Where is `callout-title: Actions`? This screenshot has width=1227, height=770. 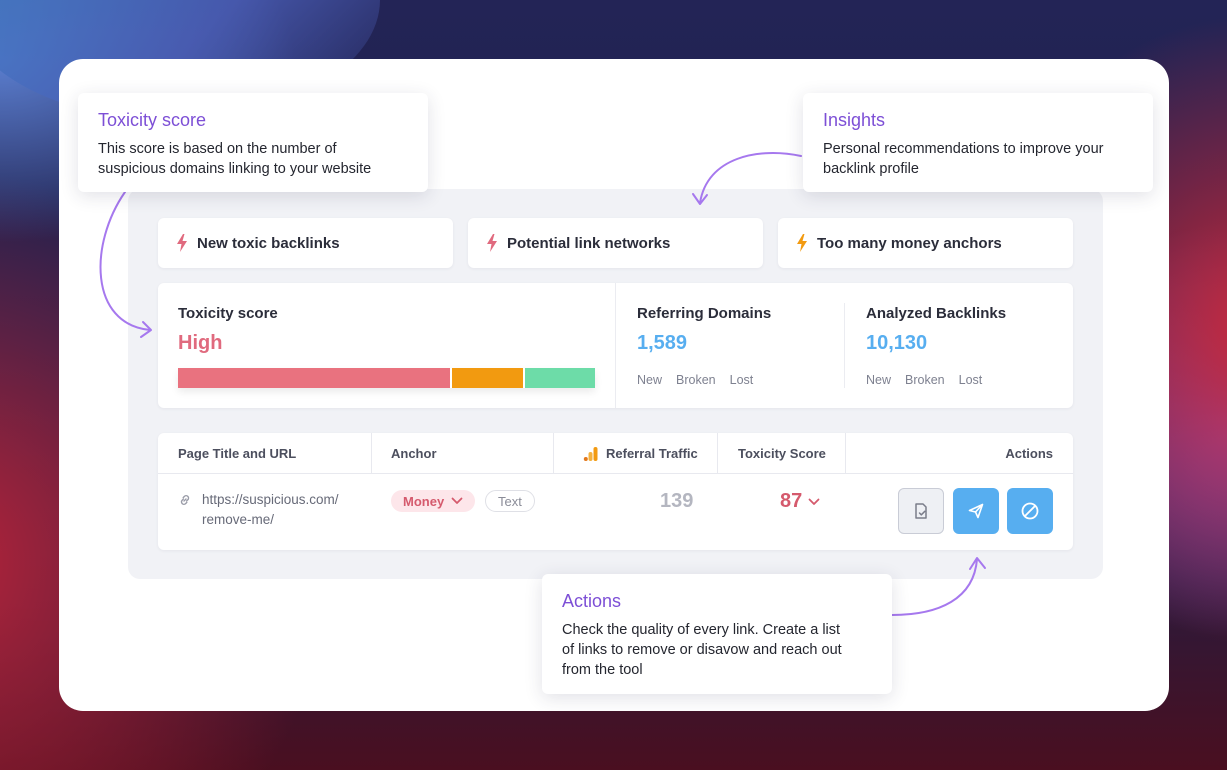
callout-title: Actions is located at coordinates (592, 601).